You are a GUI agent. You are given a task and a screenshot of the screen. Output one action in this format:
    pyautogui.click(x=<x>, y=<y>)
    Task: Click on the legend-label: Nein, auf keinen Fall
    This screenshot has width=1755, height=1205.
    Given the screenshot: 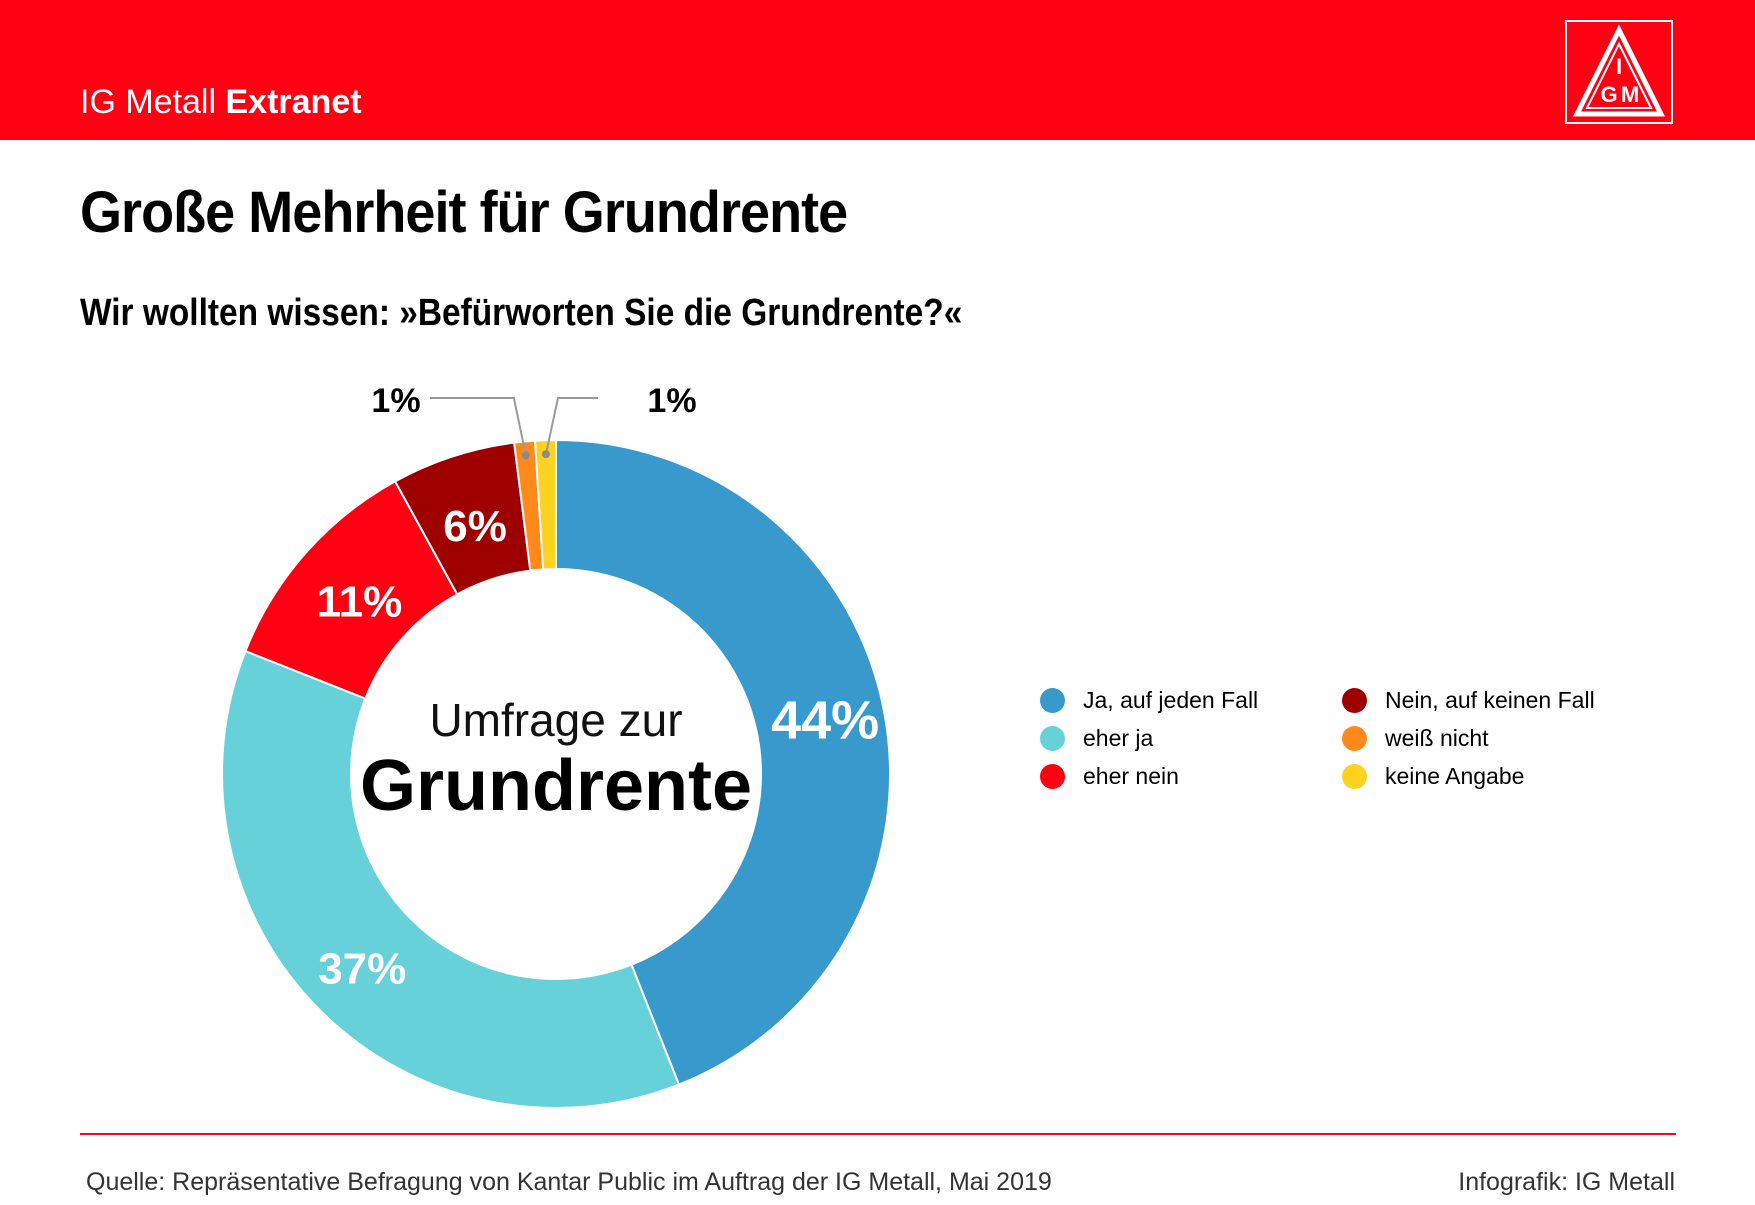 What is the action you would take?
    pyautogui.click(x=1490, y=699)
    